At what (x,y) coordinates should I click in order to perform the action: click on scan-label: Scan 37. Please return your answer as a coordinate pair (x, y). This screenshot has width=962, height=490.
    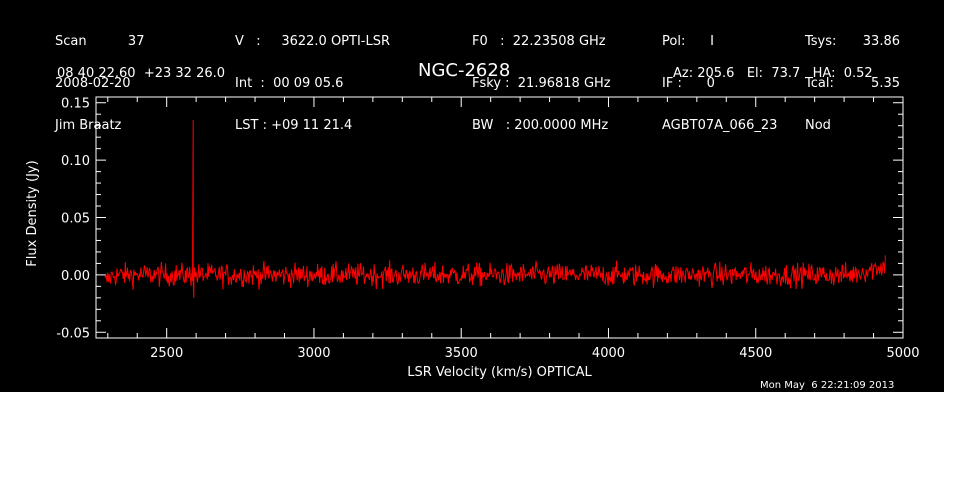
    Looking at the image, I should click on (100, 41).